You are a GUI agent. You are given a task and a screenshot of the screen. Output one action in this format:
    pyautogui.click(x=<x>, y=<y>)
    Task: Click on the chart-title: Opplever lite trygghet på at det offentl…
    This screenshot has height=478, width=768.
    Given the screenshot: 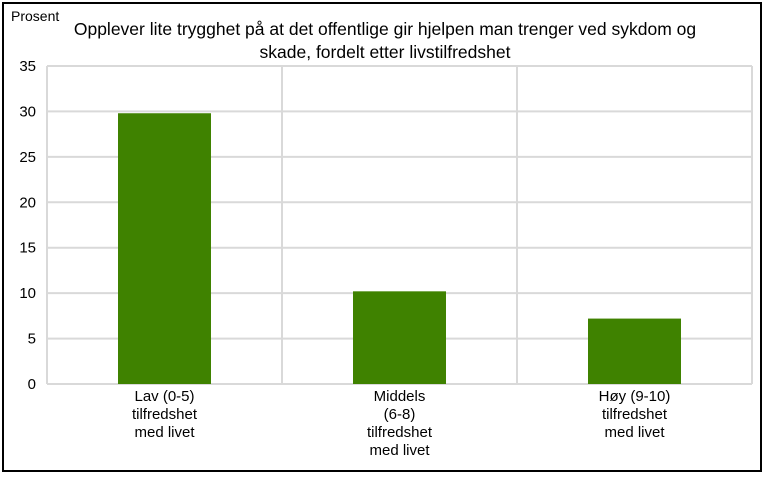 What is the action you would take?
    pyautogui.click(x=385, y=40)
    